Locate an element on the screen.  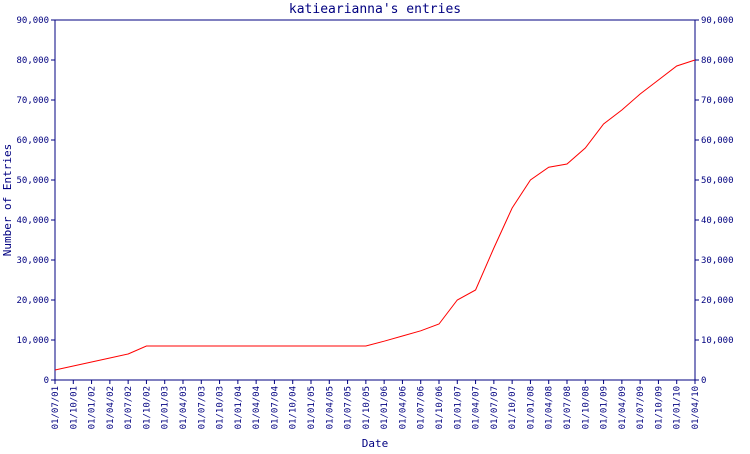
y2-tick-label: 0 is located at coordinates (703, 381).